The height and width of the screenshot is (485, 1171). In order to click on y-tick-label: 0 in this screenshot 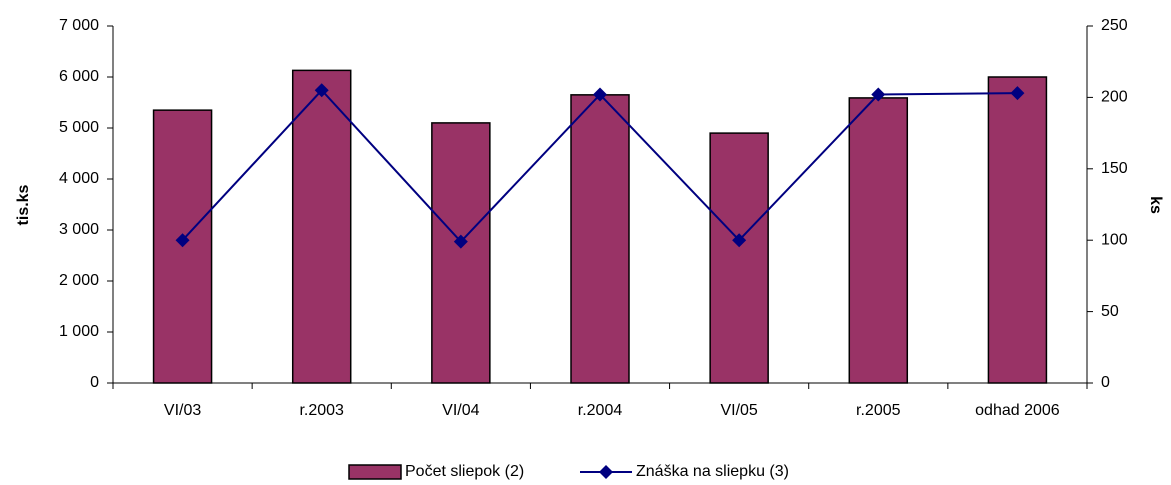, I will do `click(94, 382)`.